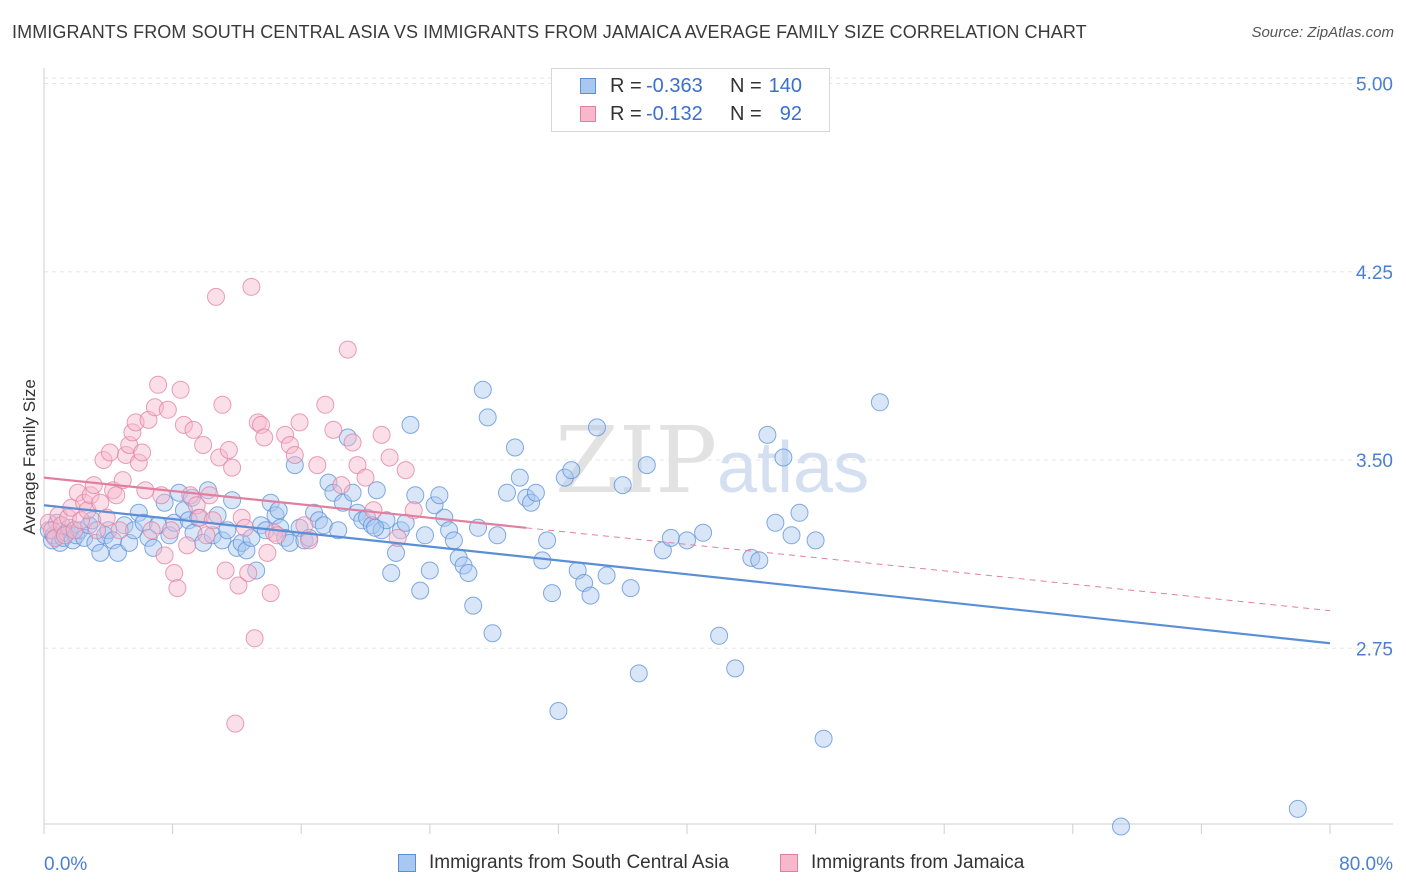 The width and height of the screenshot is (1406, 892). What do you see at coordinates (65, 864) in the screenshot?
I see `x-tick-label-min: 0.0%` at bounding box center [65, 864].